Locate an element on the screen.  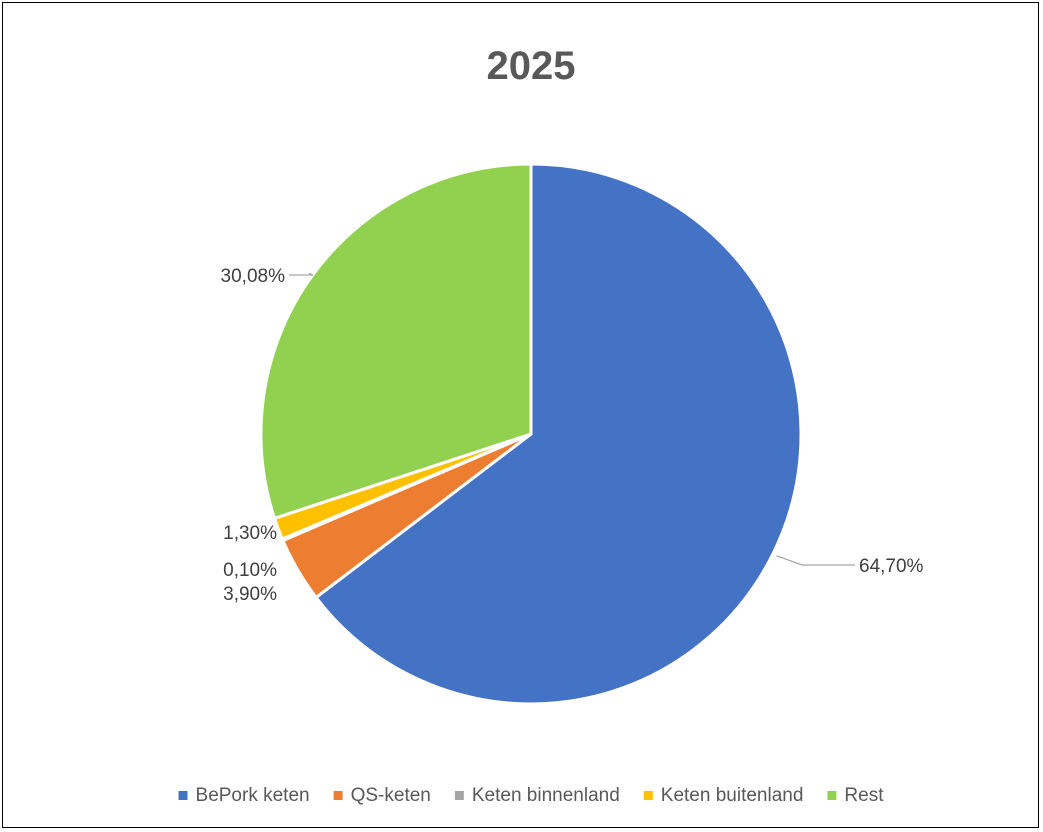
legend-item-keten-binnenland: Keten binnenland is located at coordinates (537, 795).